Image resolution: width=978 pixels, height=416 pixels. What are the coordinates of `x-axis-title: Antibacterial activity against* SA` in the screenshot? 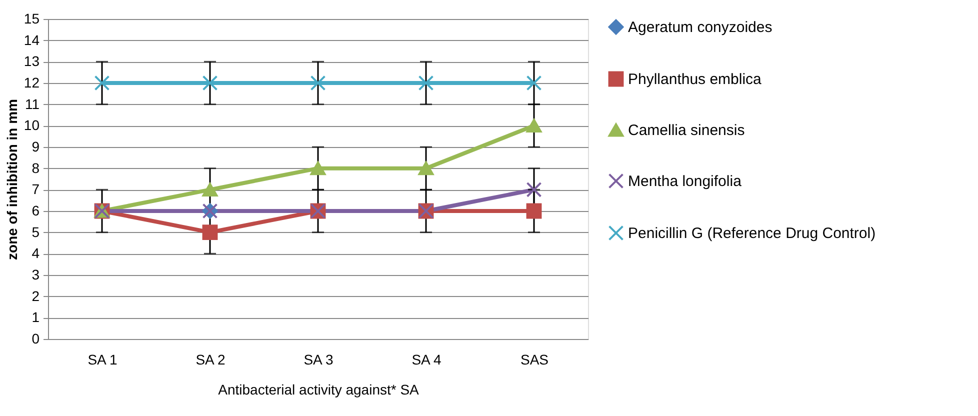 It's located at (319, 390).